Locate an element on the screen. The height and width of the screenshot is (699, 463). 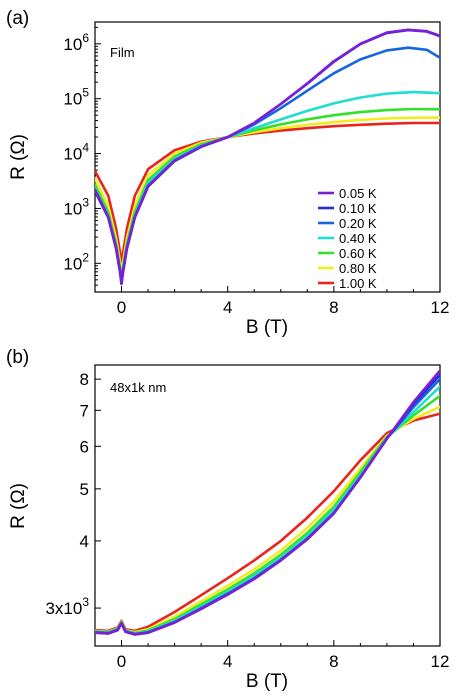
y-tick-label: 3x10³ is located at coordinates (67, 606).